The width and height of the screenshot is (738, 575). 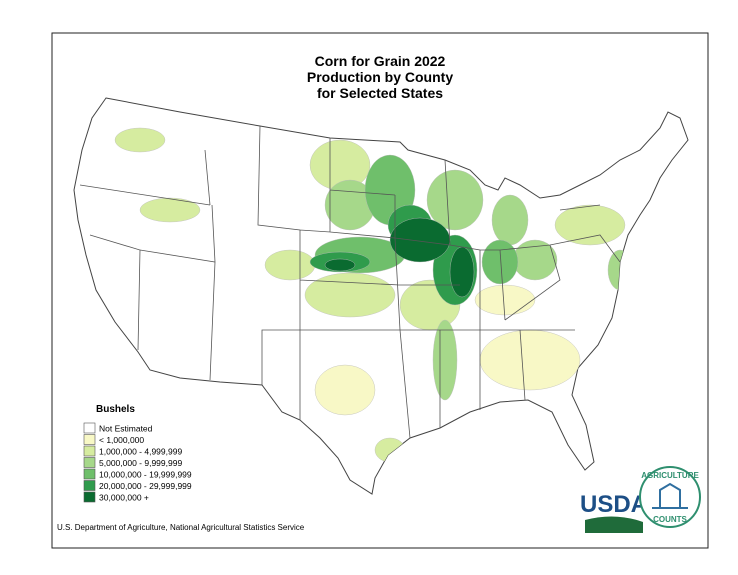 I want to click on legend-label: 5,000,000 - 9,999,999, so click(x=140, y=463).